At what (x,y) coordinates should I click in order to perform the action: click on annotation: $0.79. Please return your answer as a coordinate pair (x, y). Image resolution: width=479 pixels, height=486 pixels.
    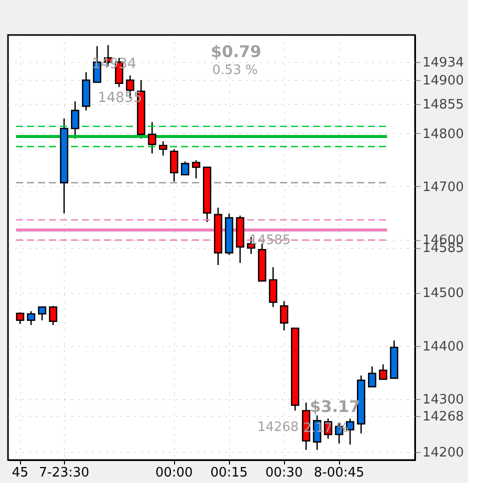
    Looking at the image, I should click on (236, 51).